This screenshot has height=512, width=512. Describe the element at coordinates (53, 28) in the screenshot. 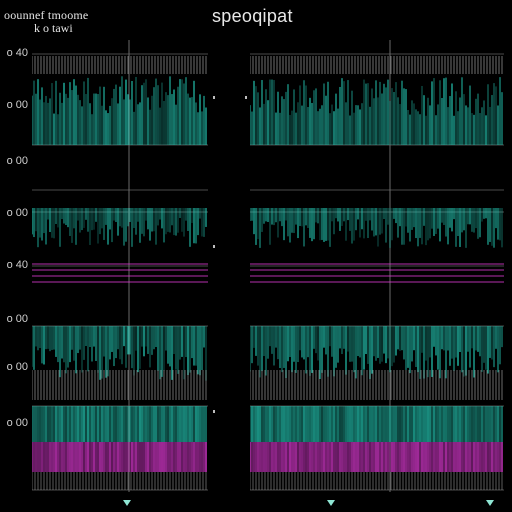

I see `header-line-2: k o tawi` at that location.